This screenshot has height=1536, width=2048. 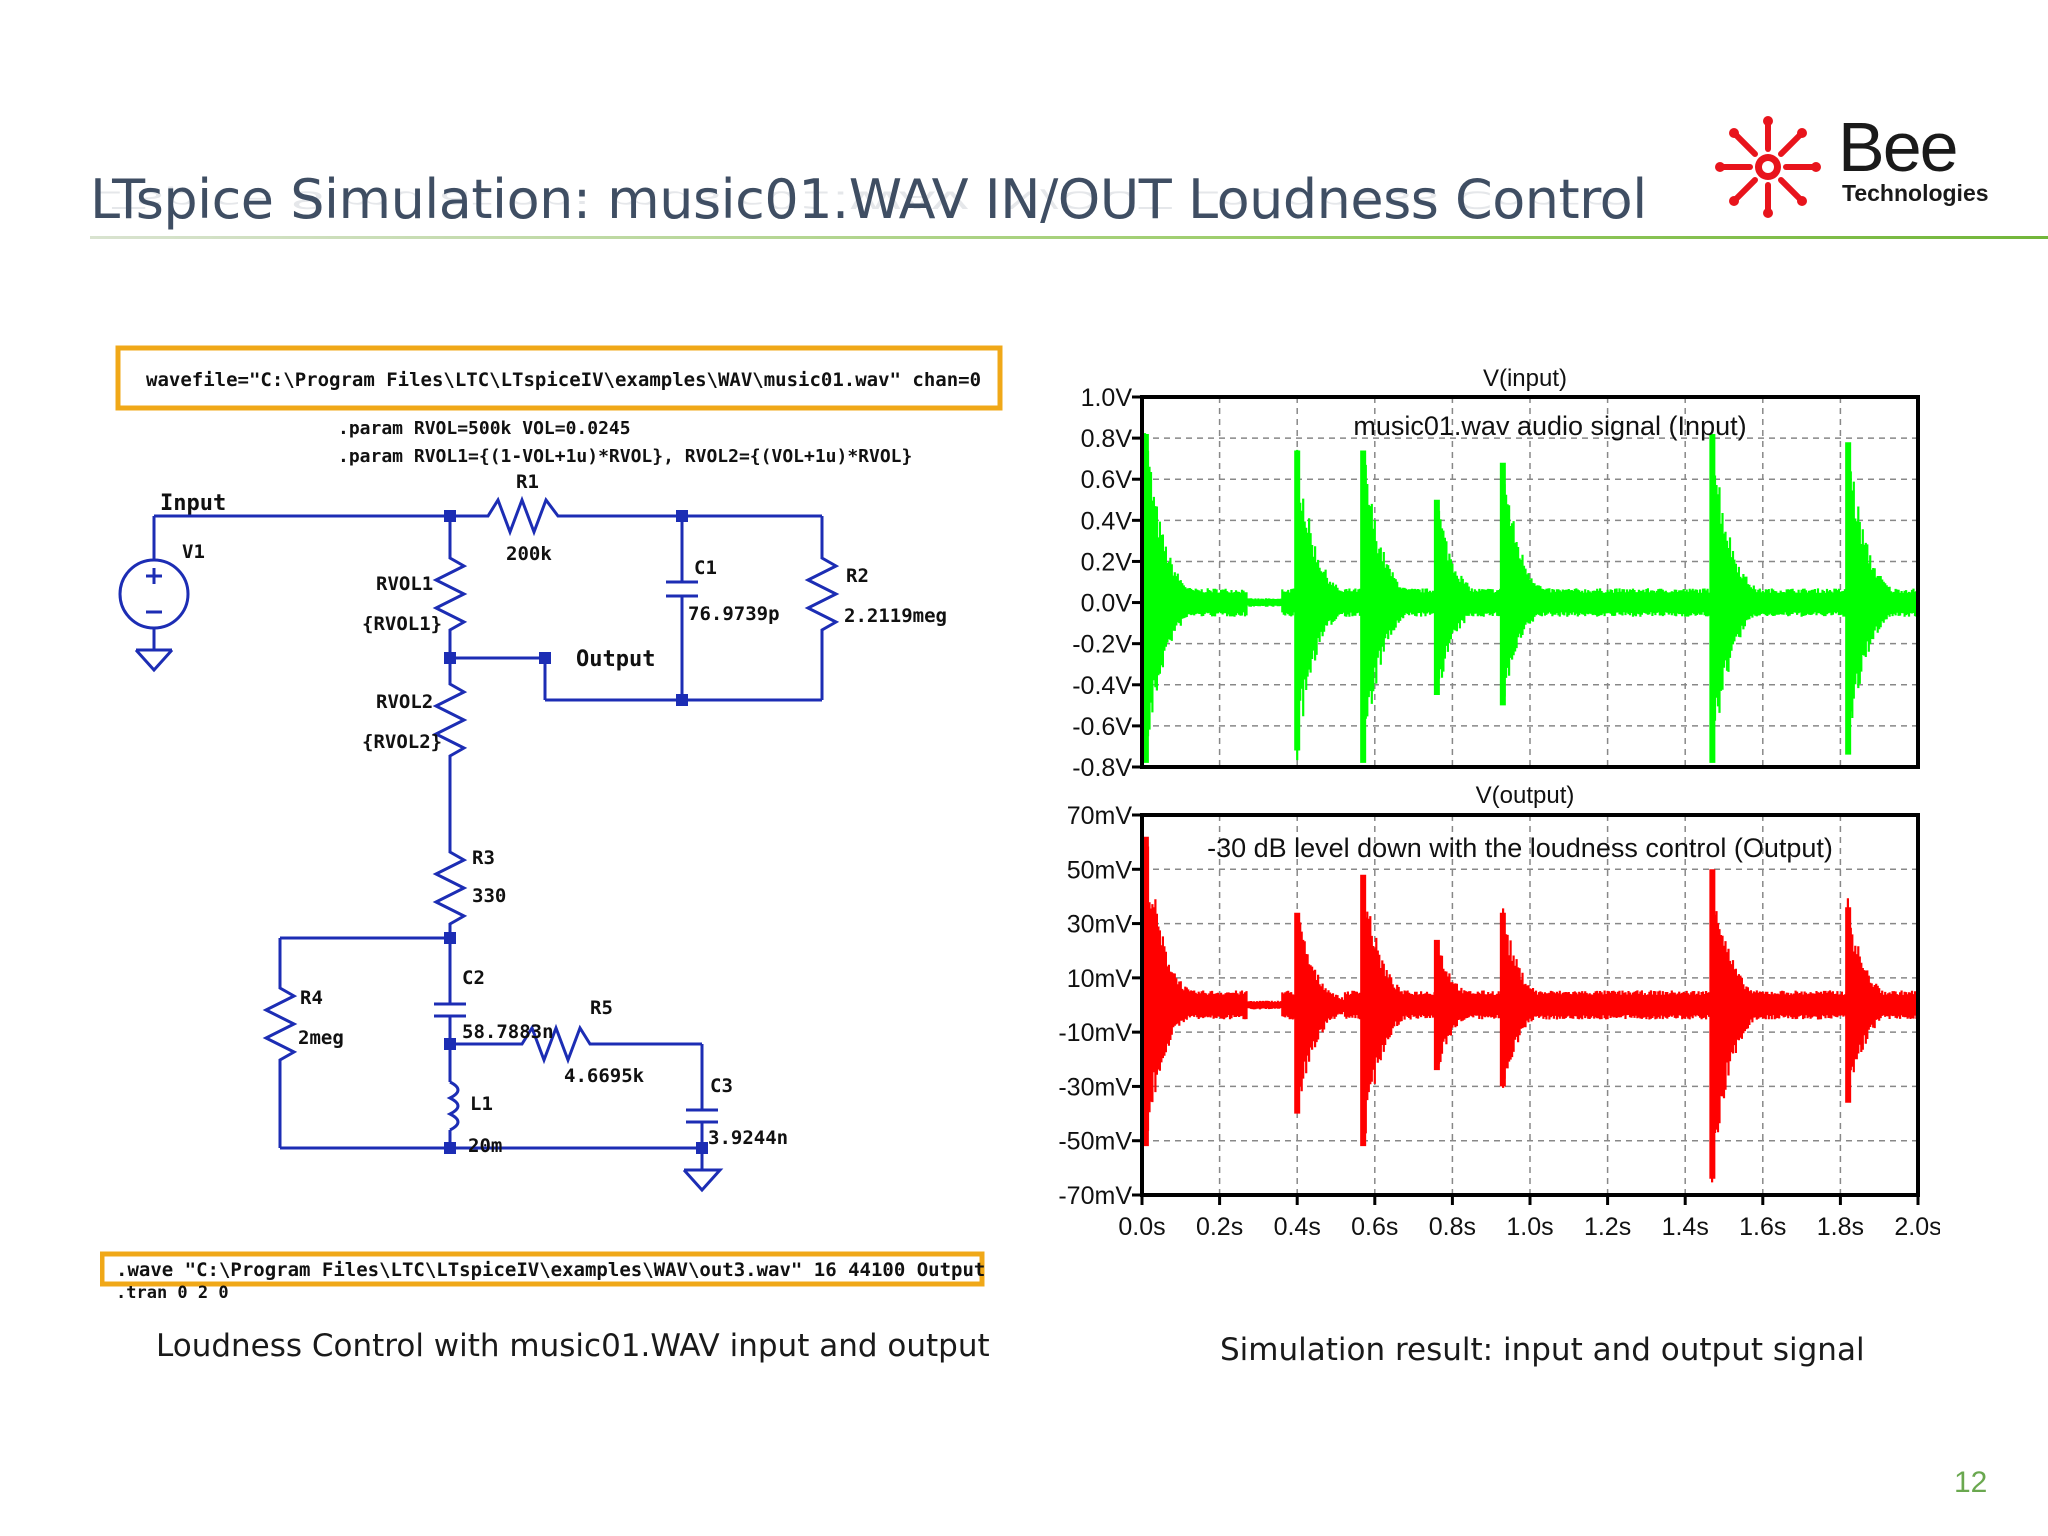 I want to click on net-label-output: Output, so click(x=615, y=659).